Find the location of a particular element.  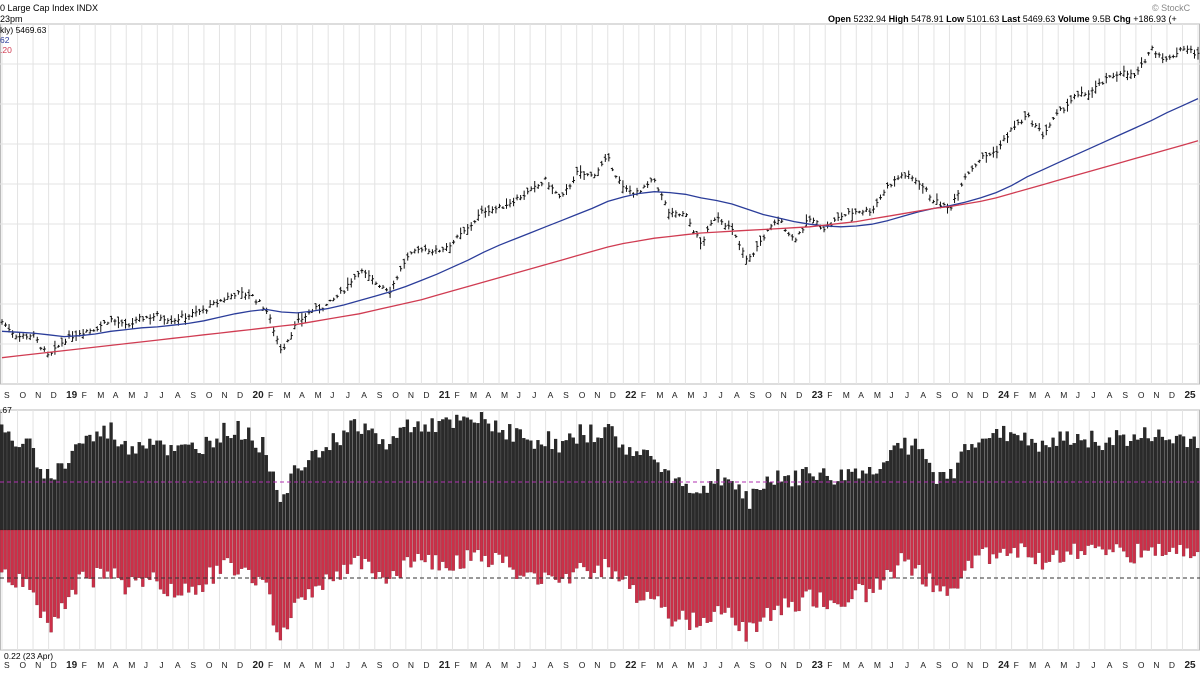

month-tick-label: D is located at coordinates (426, 665).